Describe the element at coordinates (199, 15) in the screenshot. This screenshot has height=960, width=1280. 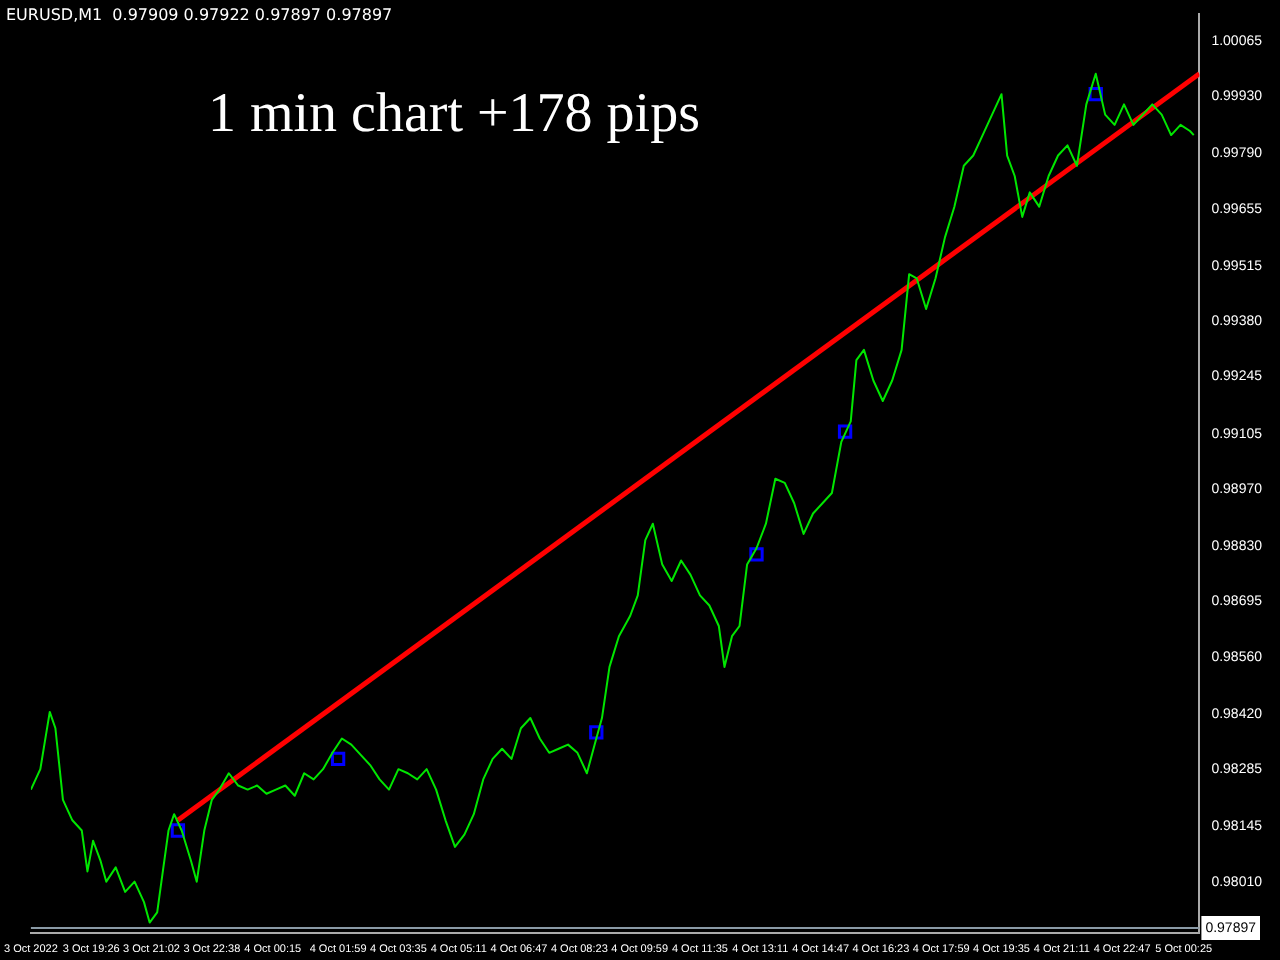
I see `annotation: EURUSD,M1 0.97909 0.97922 0.97897 0.97897` at that location.